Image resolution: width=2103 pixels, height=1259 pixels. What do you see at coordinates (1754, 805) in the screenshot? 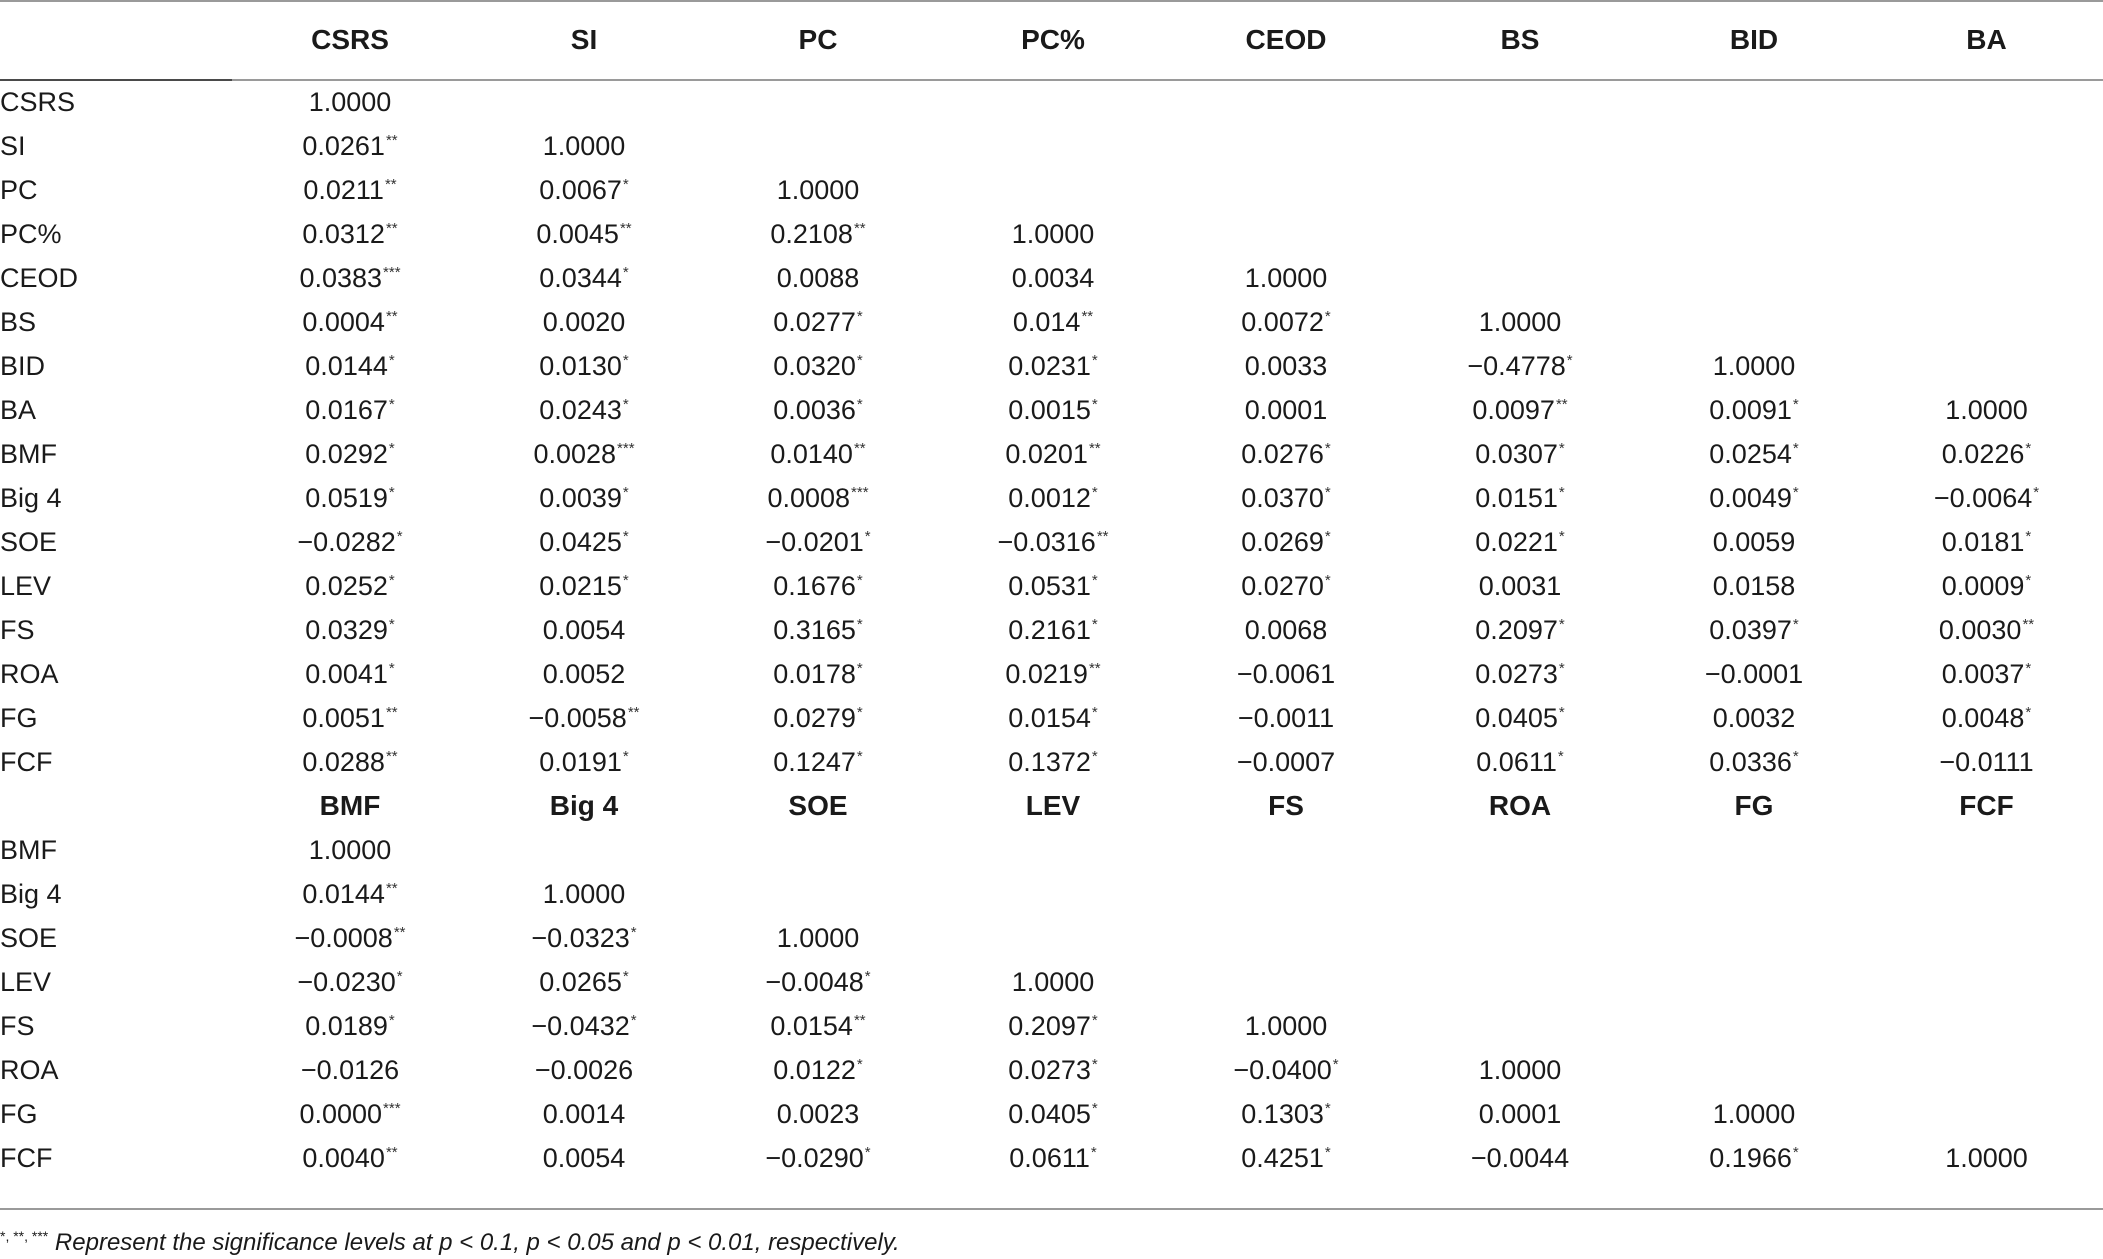
I see `column-header: FG` at bounding box center [1754, 805].